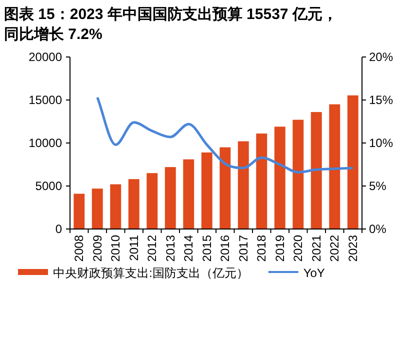  What do you see at coordinates (97, 248) in the screenshot?
I see `x-tick-label: 2009` at bounding box center [97, 248].